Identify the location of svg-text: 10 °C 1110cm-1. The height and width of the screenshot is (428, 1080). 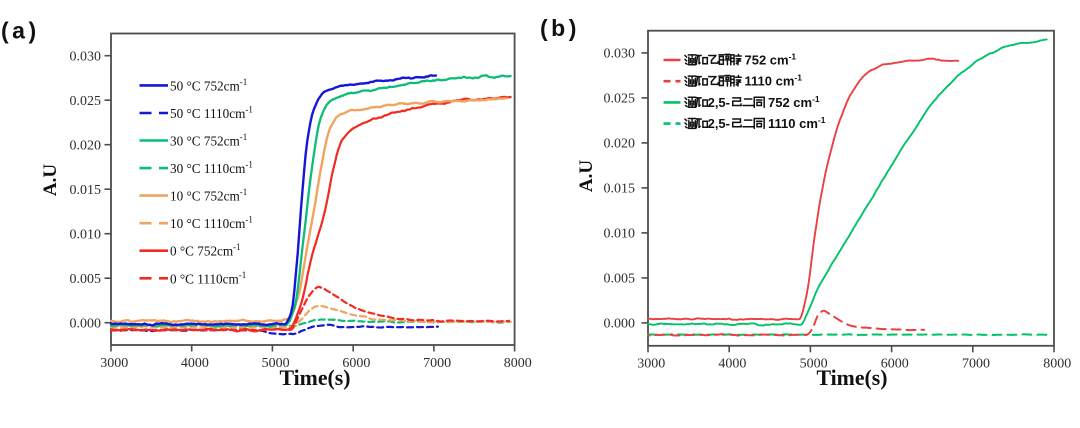
(211, 223).